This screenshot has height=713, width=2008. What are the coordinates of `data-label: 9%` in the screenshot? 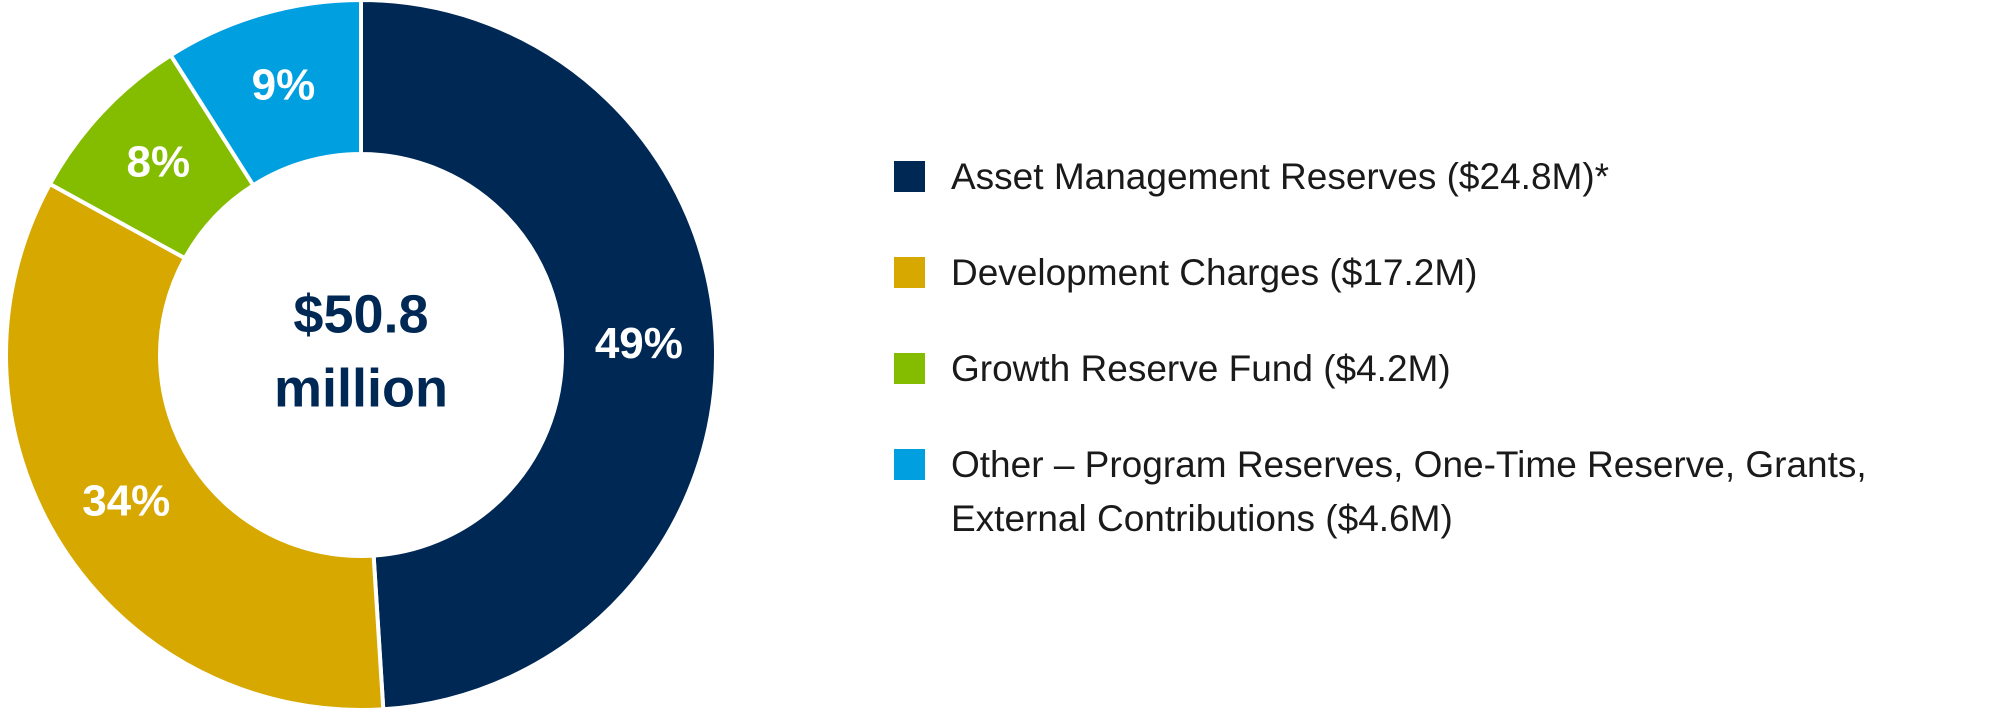 It's located at (284, 85).